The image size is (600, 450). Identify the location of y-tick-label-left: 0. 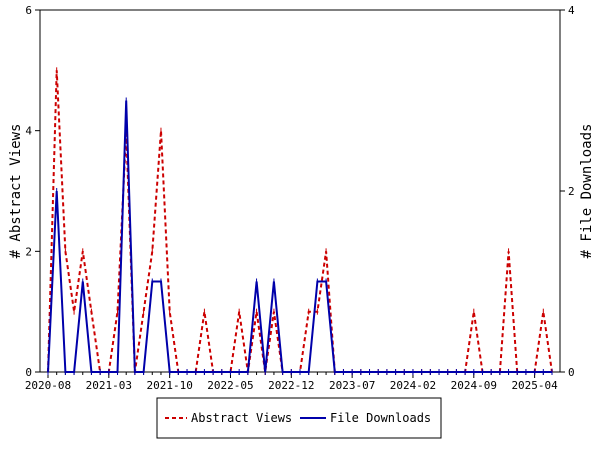
(28, 372).